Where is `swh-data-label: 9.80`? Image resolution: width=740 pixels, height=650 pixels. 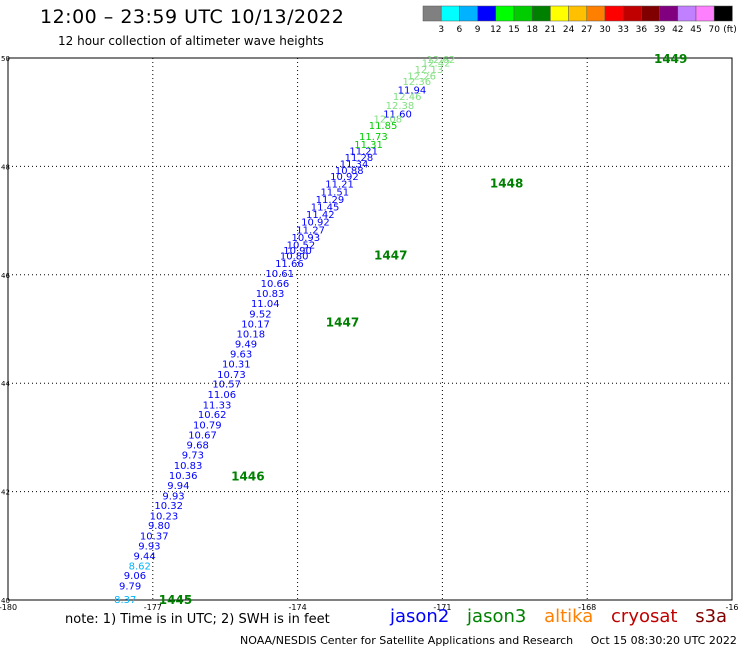 swh-data-label: 9.80 is located at coordinates (159, 526).